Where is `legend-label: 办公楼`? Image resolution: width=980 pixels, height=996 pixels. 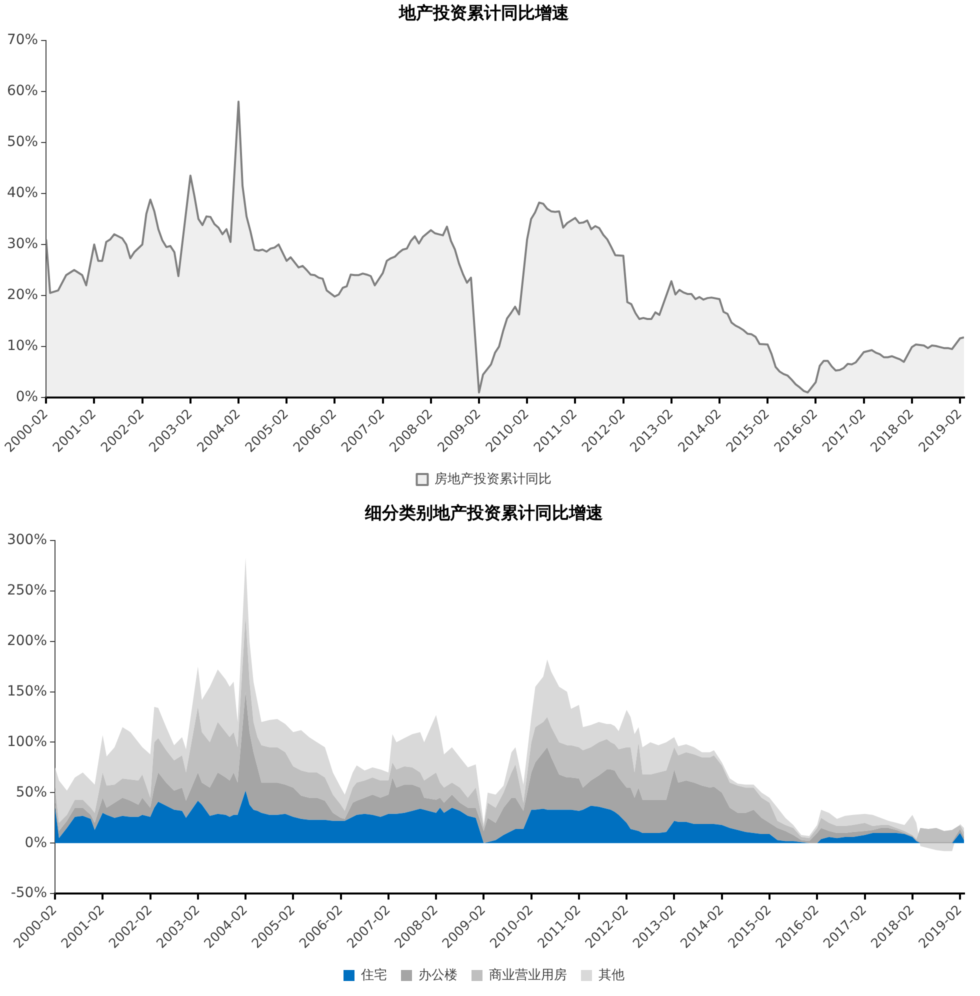 legend-label: 办公楼 is located at coordinates (438, 975).